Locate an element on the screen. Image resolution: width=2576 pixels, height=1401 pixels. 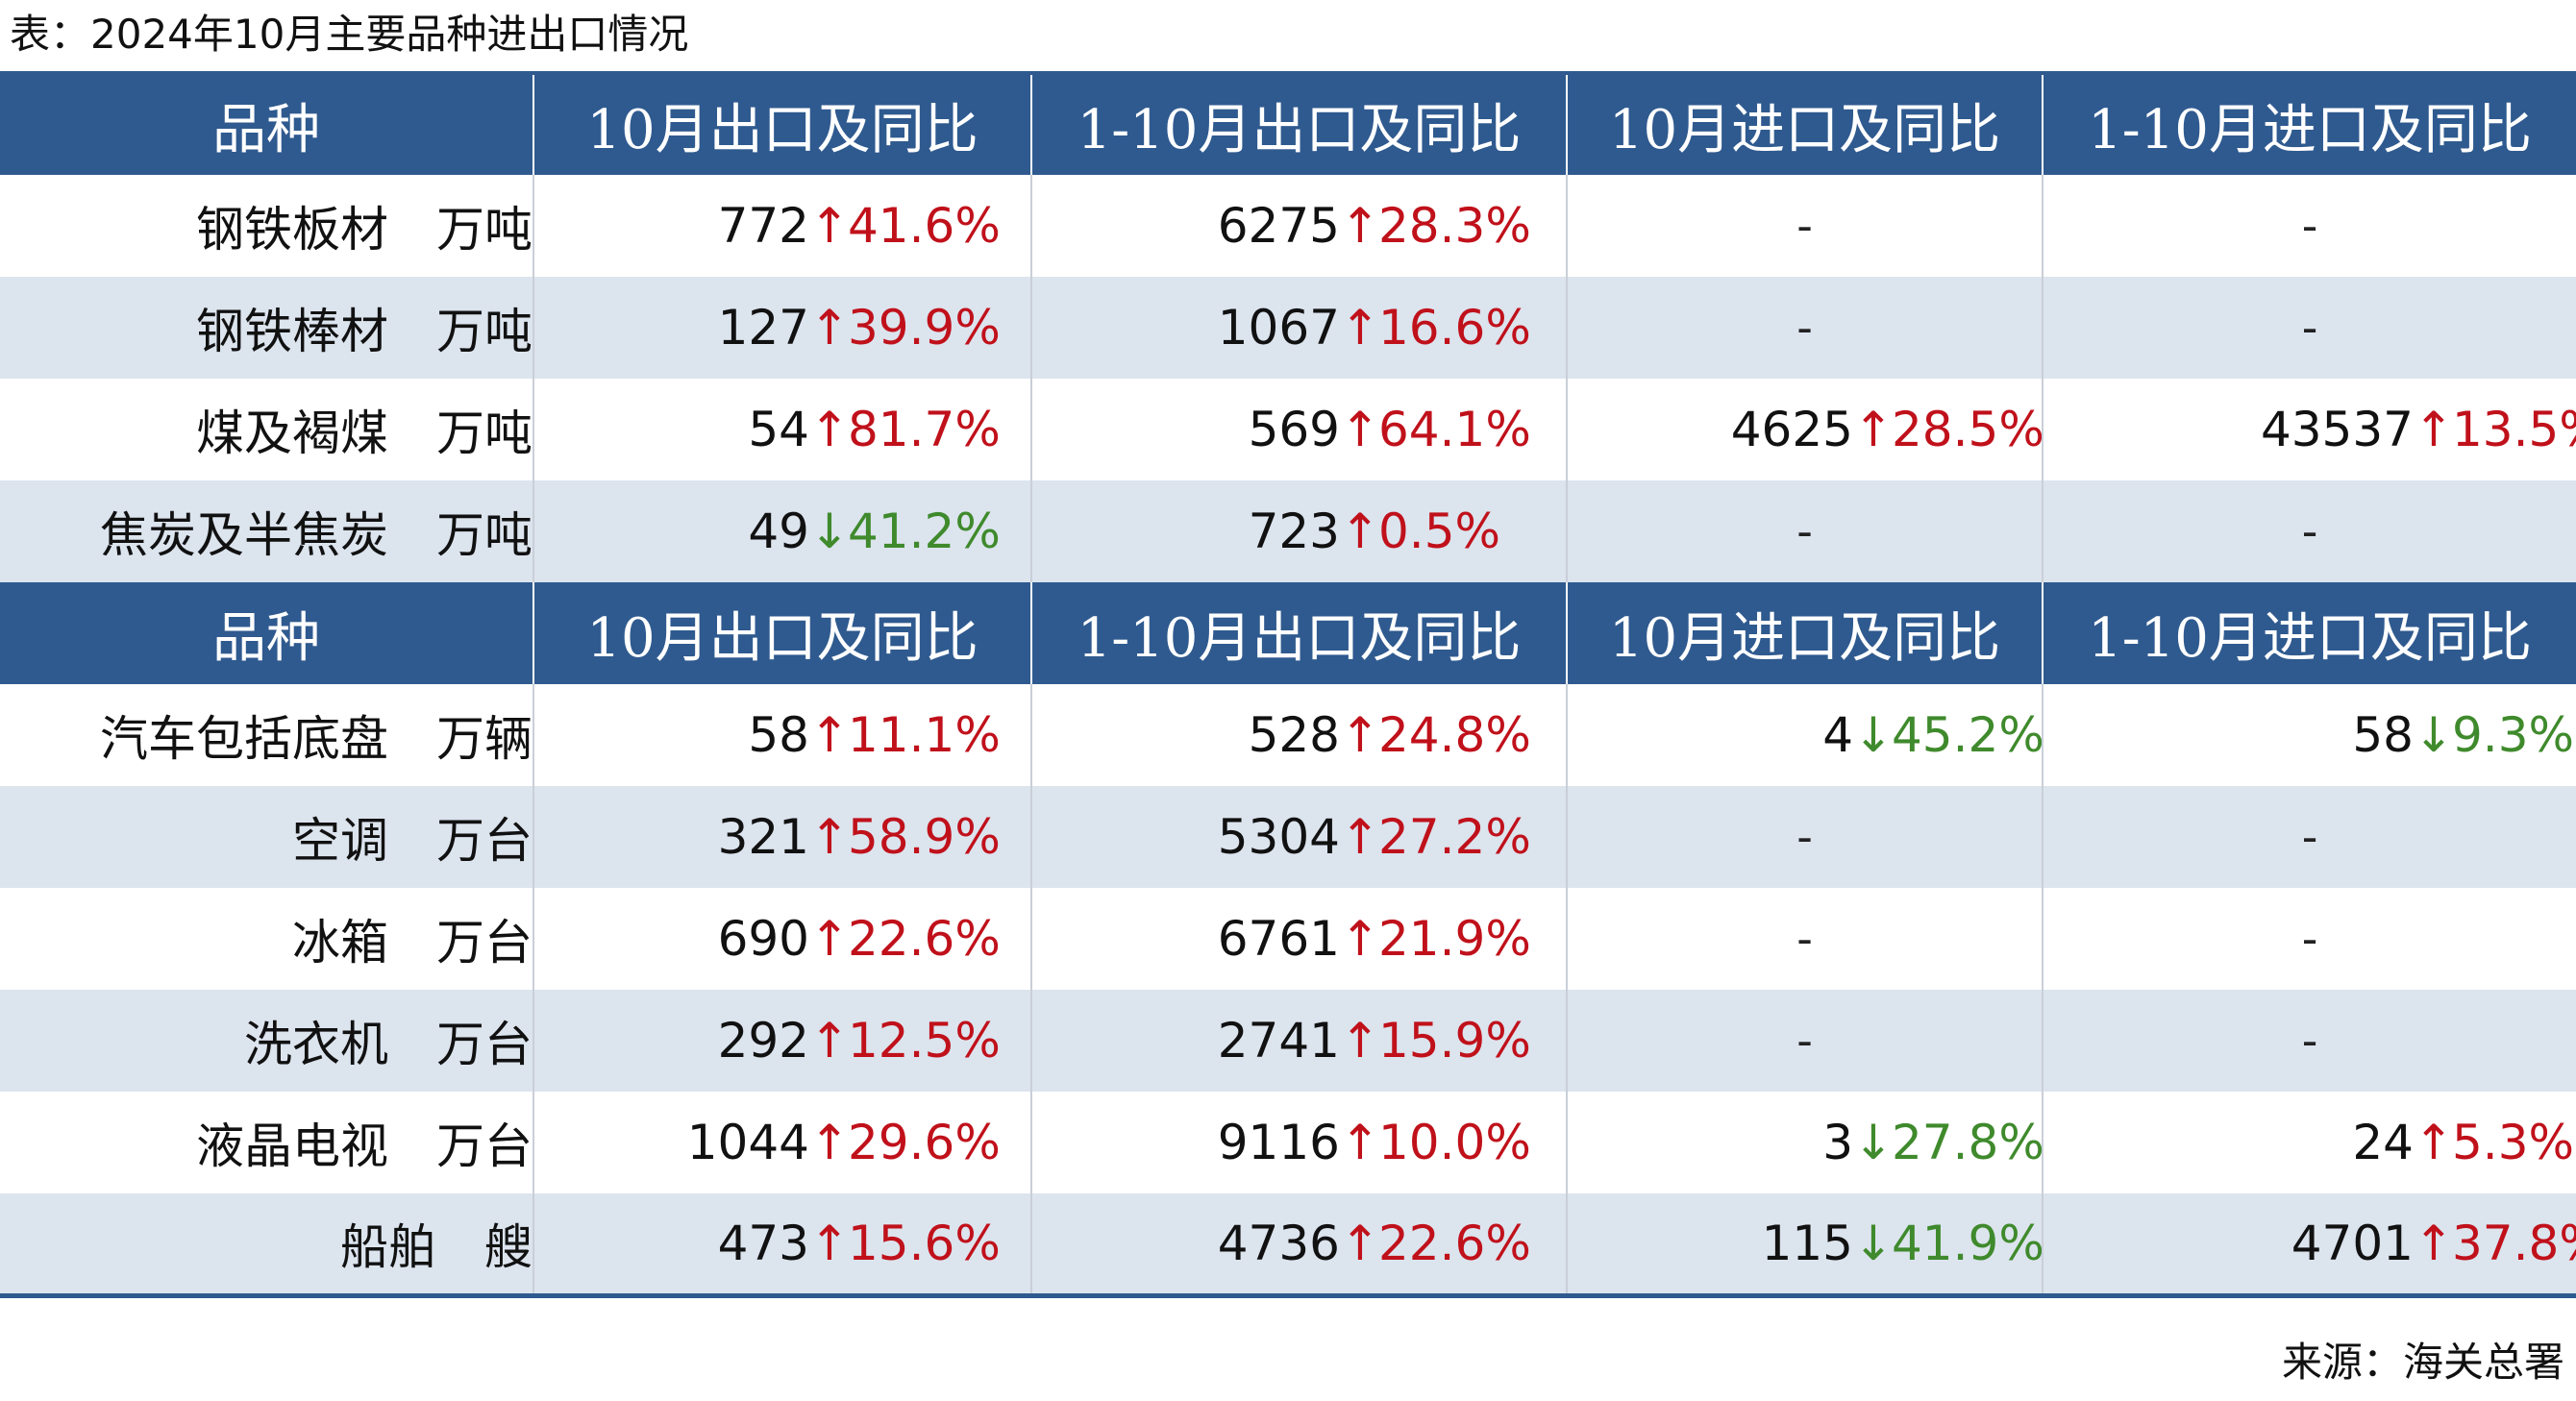
yoy-change: 22.6% is located at coordinates (924, 939).